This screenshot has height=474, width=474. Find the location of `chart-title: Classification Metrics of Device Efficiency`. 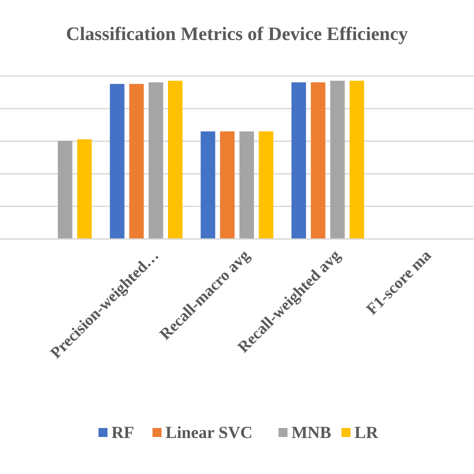

chart-title: Classification Metrics of Device Efficiency is located at coordinates (237, 34).